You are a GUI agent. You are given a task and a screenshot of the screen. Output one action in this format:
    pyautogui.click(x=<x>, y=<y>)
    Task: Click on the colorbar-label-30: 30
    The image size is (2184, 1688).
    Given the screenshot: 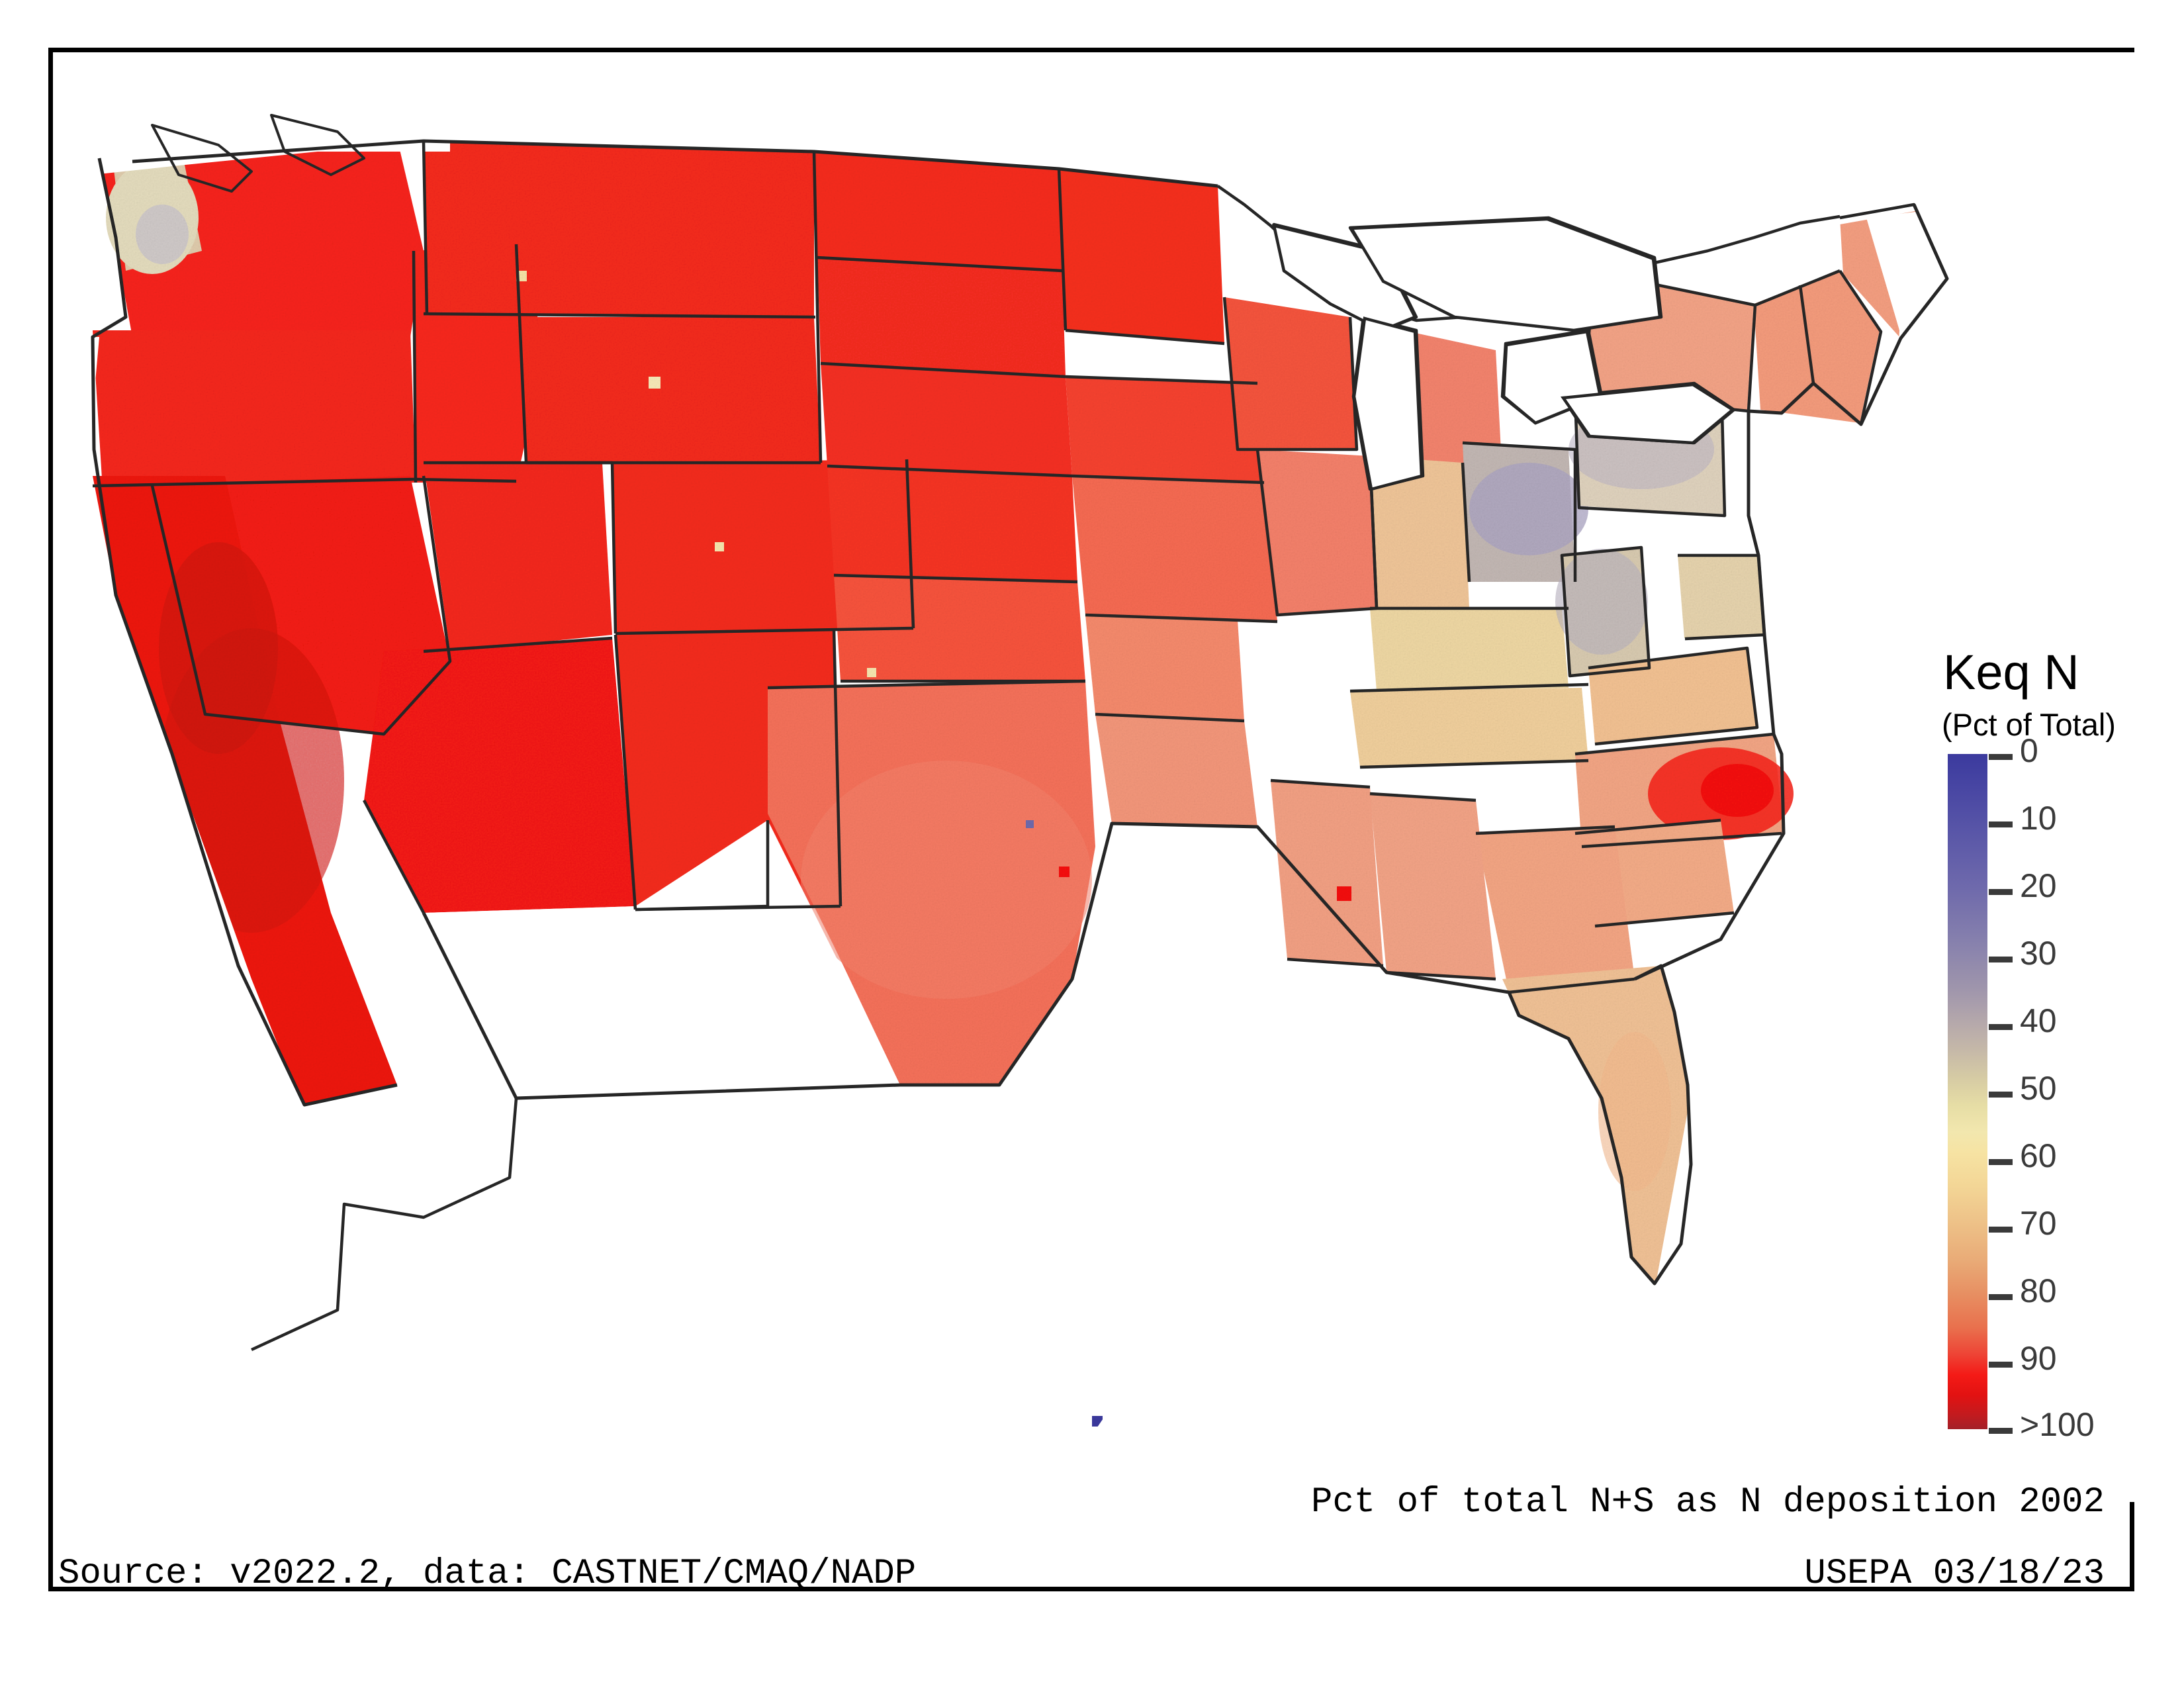 What is the action you would take?
    pyautogui.click(x=2039, y=953)
    